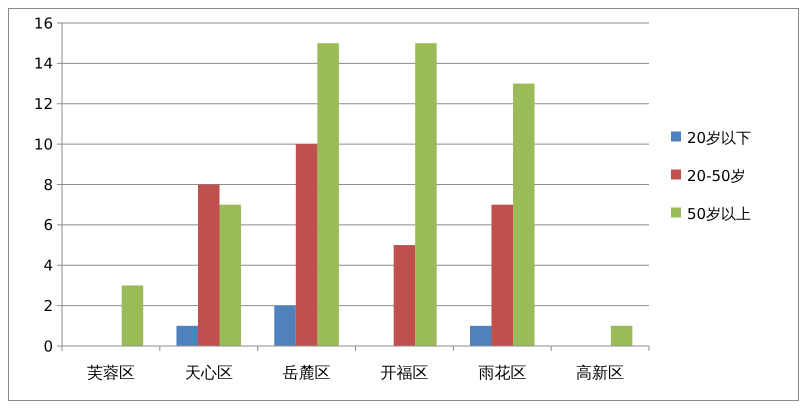 This screenshot has width=807, height=409. I want to click on x-tick-label: 开福区, so click(404, 372).